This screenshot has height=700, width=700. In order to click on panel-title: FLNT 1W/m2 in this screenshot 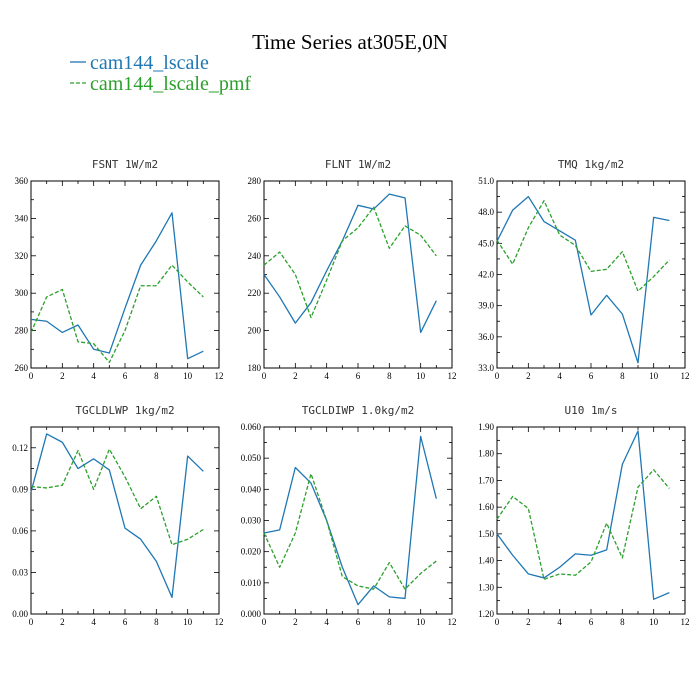, I will do `click(358, 164)`.